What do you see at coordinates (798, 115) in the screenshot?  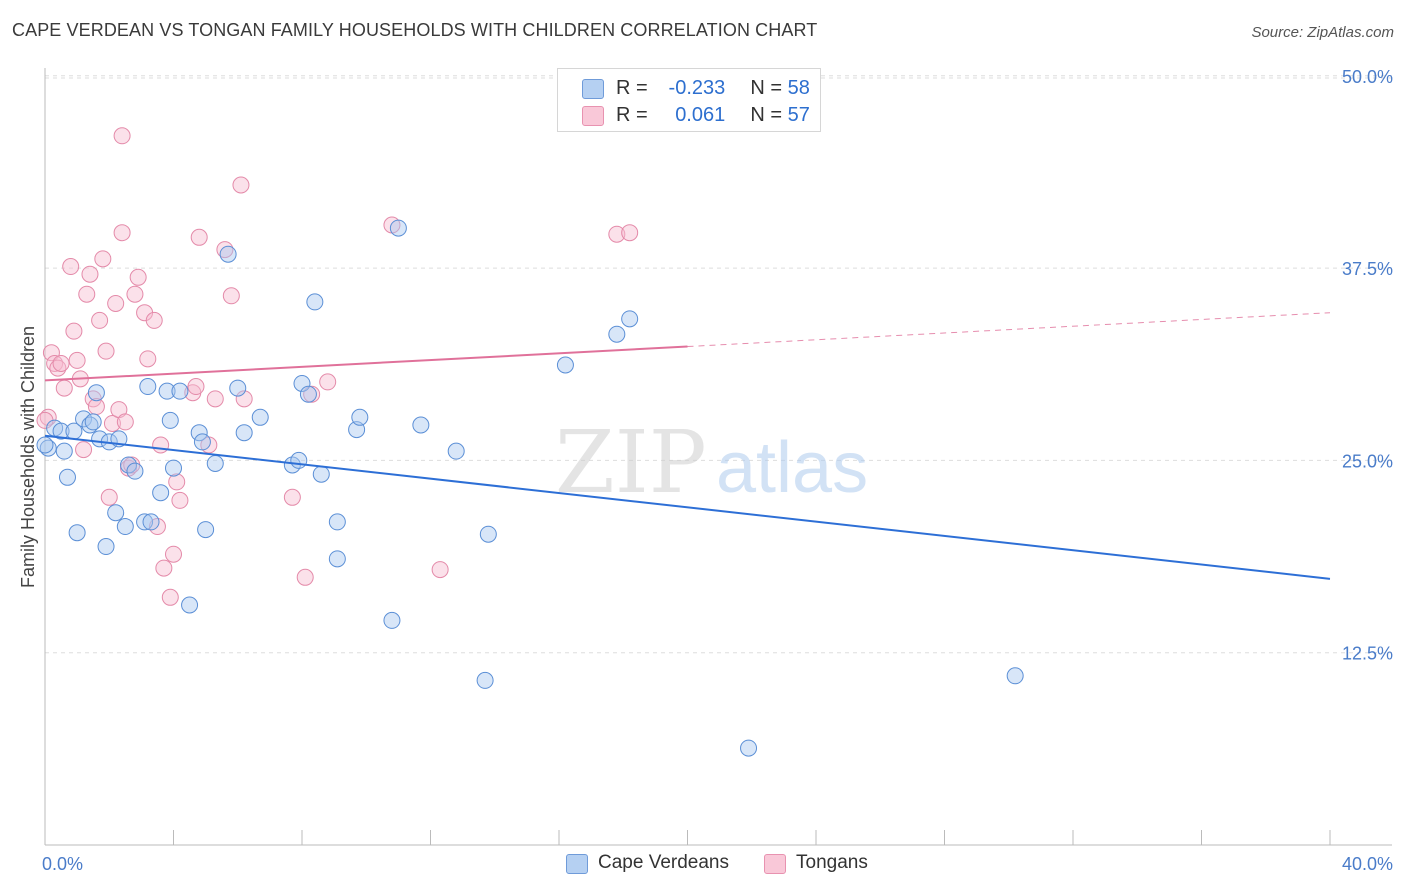 I see `legend-n-value: 57` at bounding box center [798, 115].